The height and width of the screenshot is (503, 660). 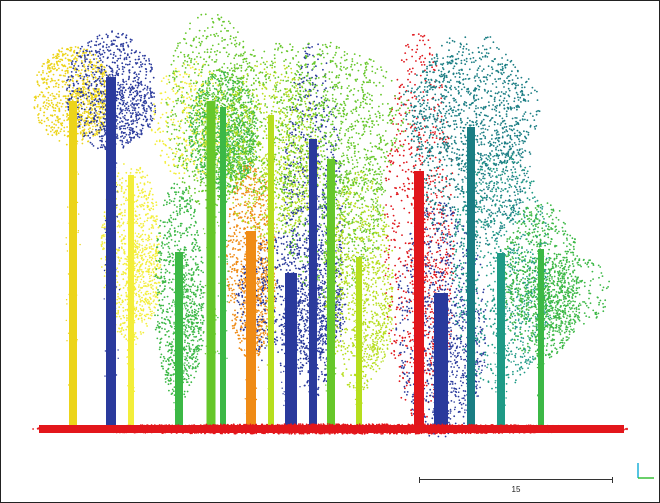 I want to click on scale-label: 15, so click(x=516, y=489).